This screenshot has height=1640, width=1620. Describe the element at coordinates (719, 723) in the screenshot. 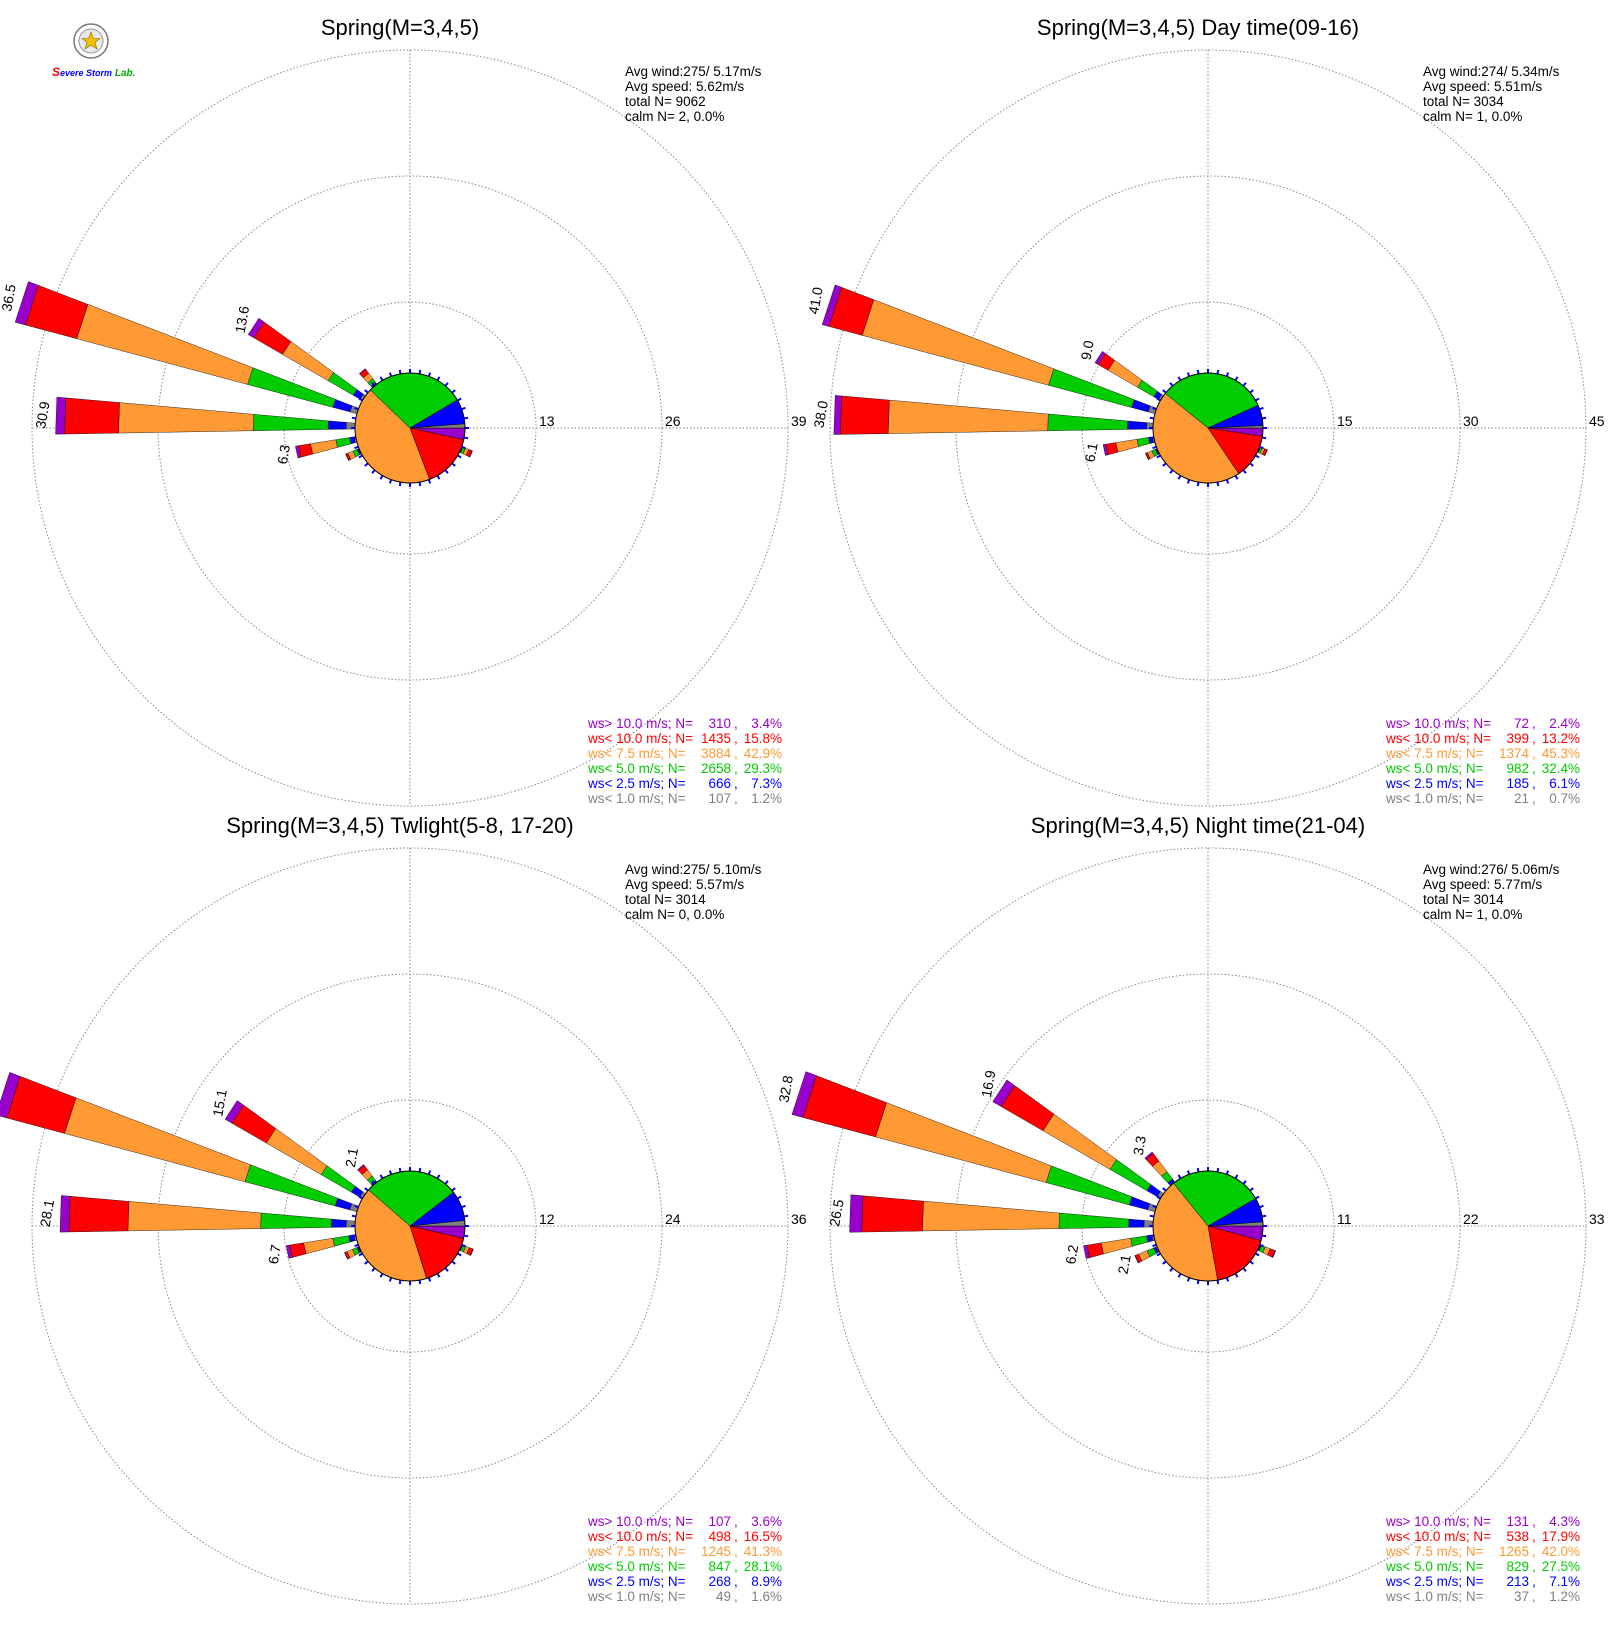

I see `legend-count: 310` at that location.